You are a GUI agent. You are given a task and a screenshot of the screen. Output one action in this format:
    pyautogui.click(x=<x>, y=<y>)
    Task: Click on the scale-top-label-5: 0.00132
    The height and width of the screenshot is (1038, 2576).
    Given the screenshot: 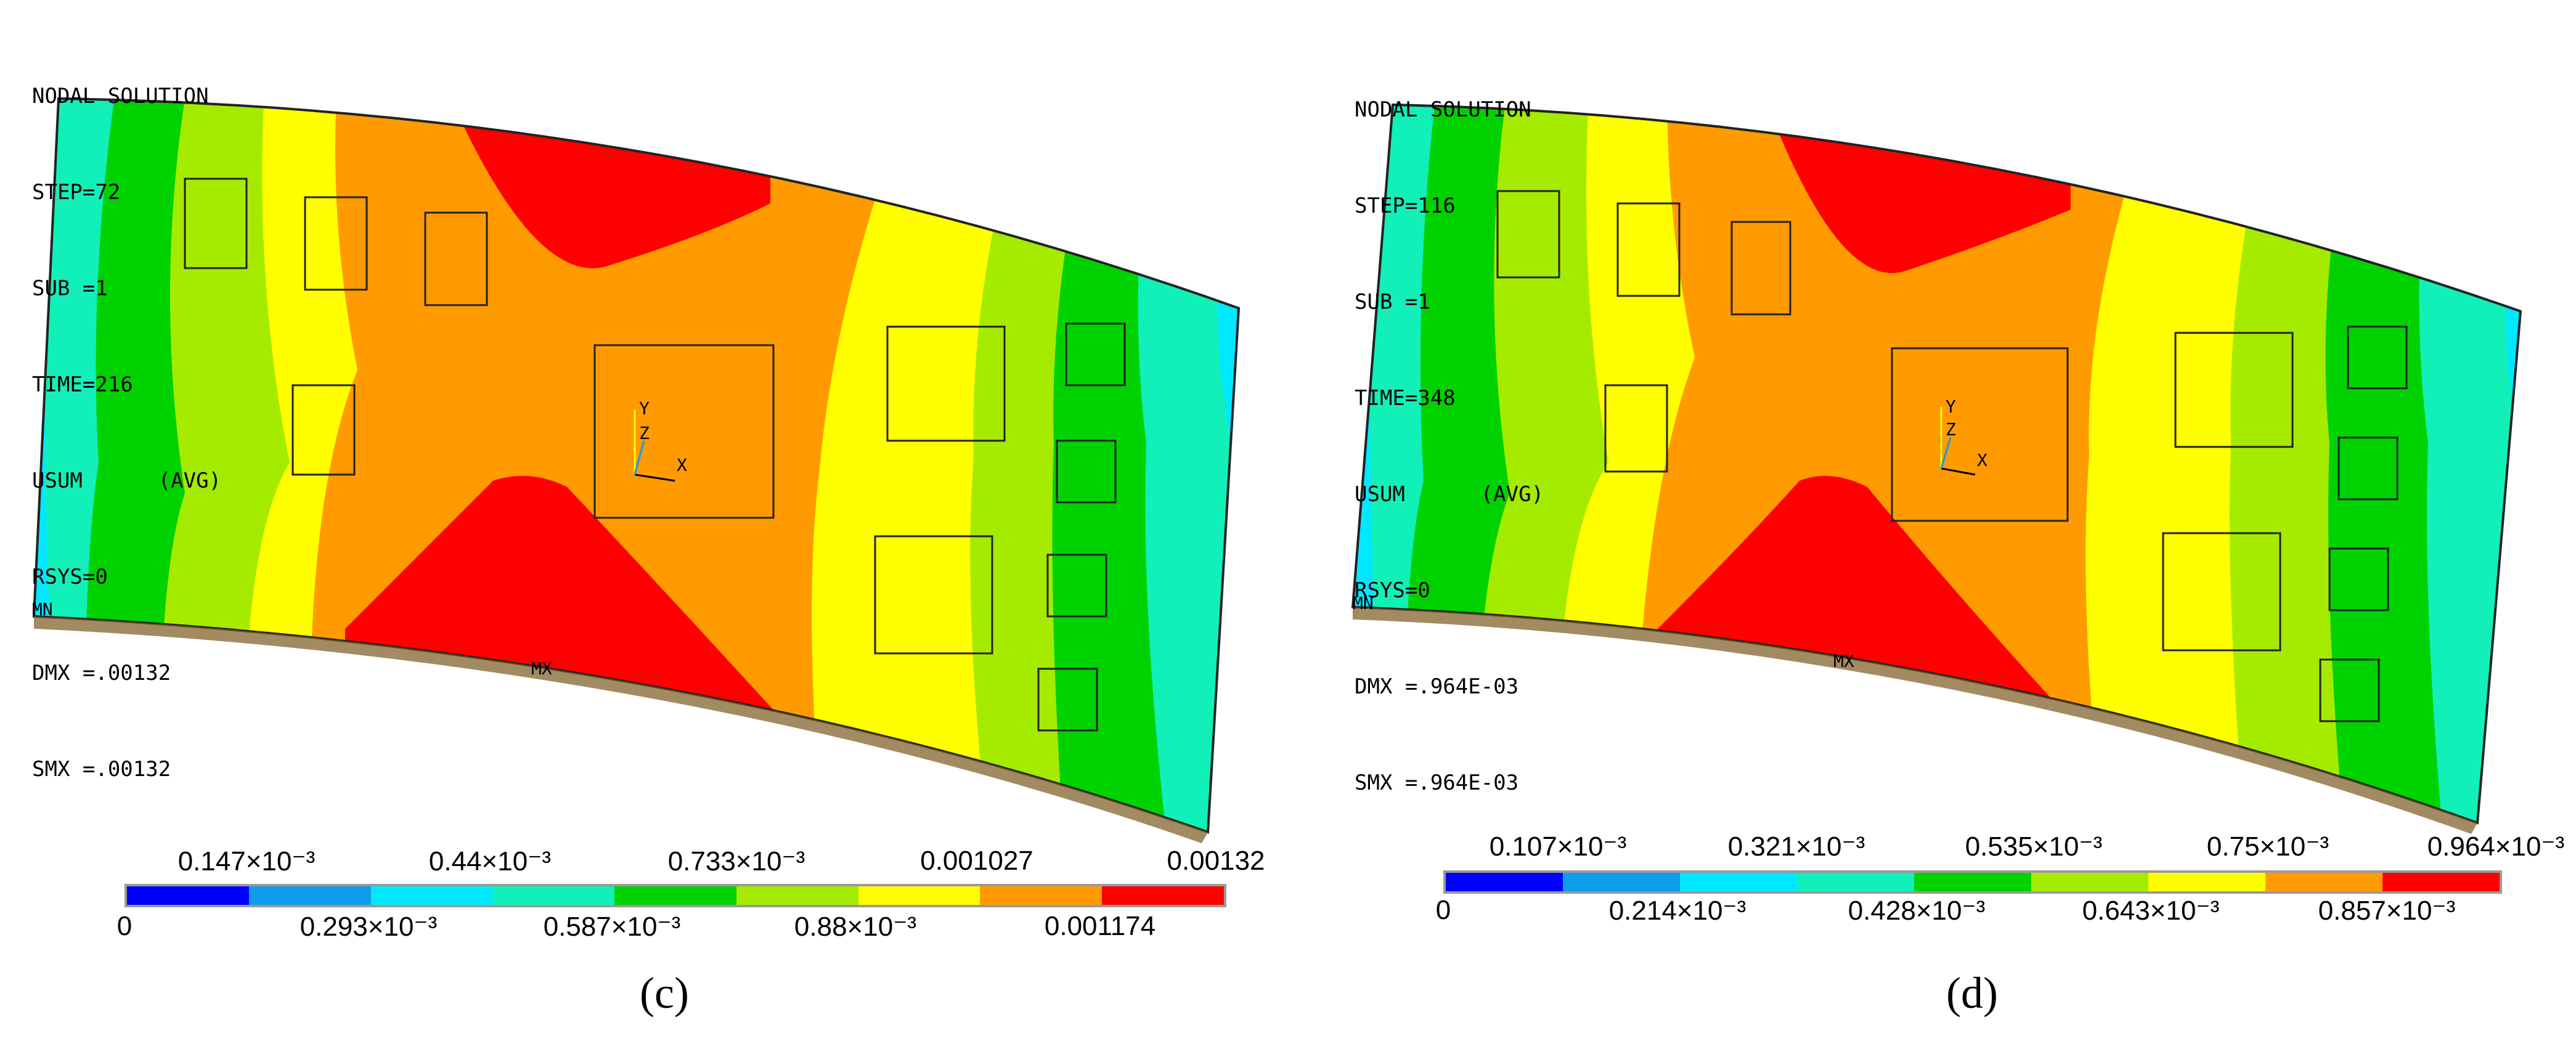 What is the action you would take?
    pyautogui.click(x=1216, y=861)
    